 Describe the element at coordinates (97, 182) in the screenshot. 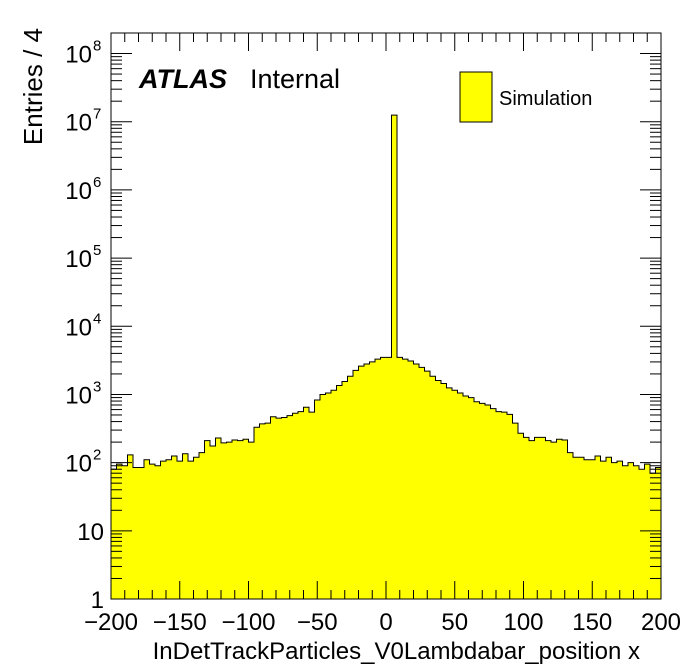

I see `y-tick-exponent: 6` at that location.